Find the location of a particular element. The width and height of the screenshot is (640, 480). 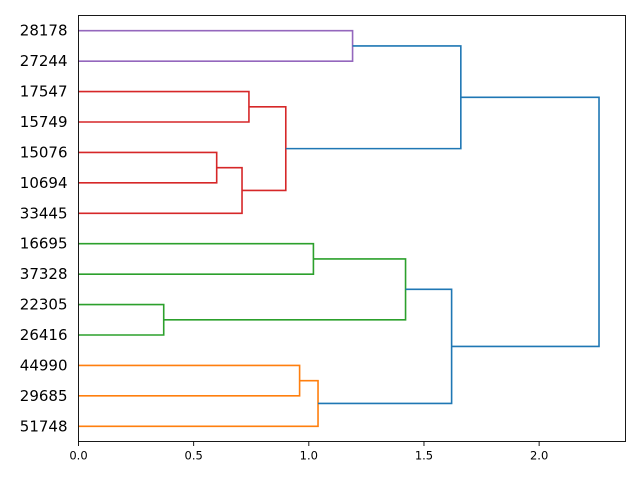

dendrogram-link-m4 is located at coordinates (160, 190).